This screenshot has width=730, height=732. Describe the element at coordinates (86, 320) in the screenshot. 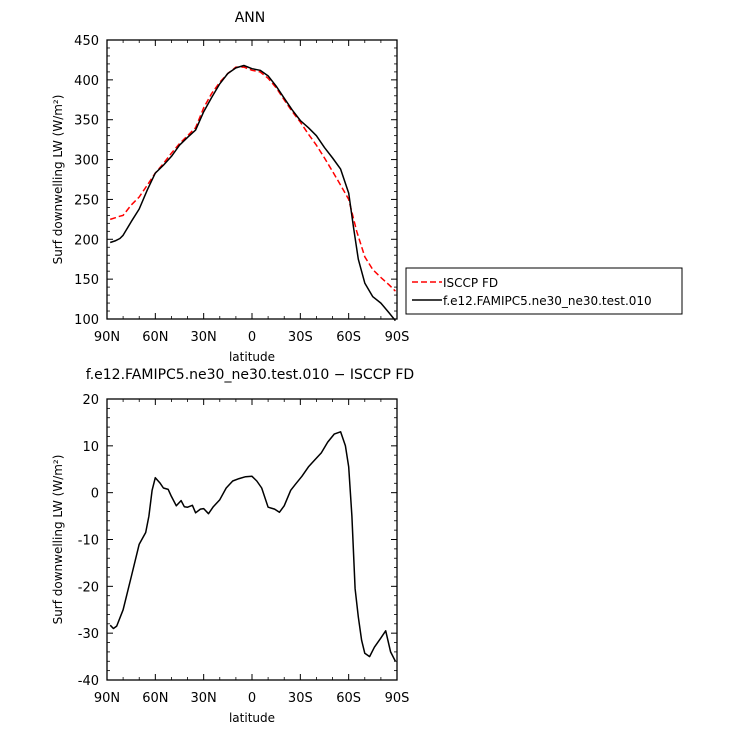

I see `y-tick-label: 100` at that location.